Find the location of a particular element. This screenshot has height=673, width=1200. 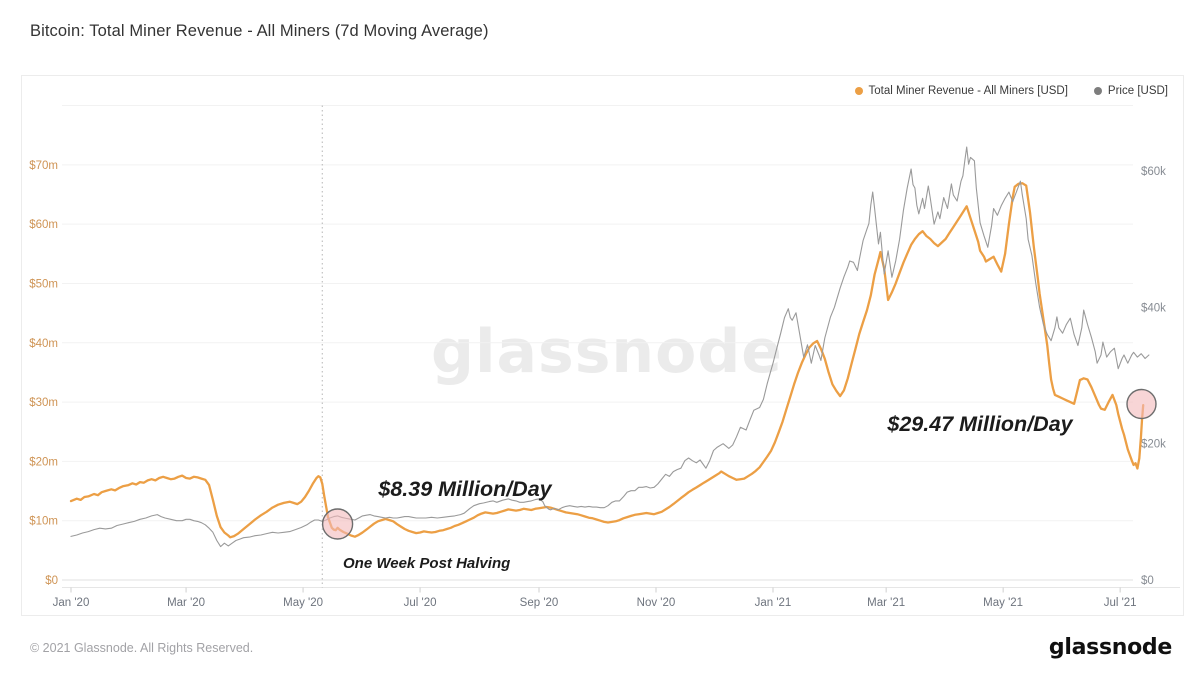

legend-item-price: Price [USD] is located at coordinates (1130, 91).